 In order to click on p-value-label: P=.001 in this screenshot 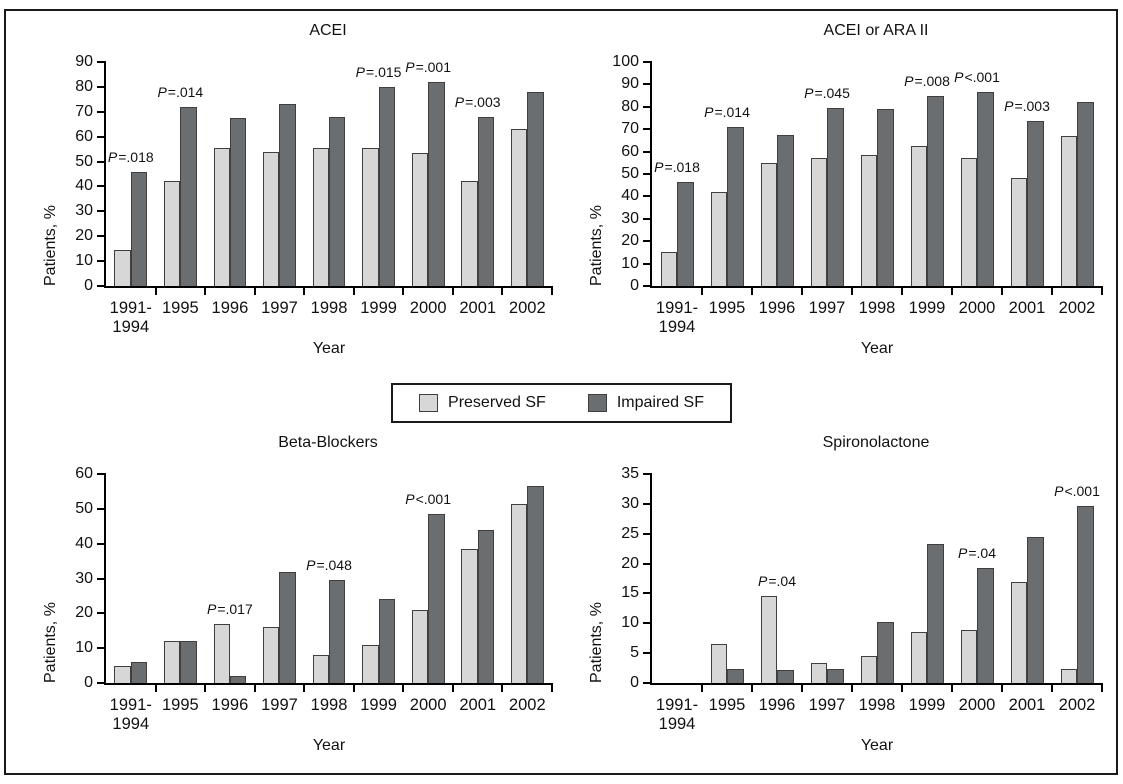, I will do `click(428, 66)`.